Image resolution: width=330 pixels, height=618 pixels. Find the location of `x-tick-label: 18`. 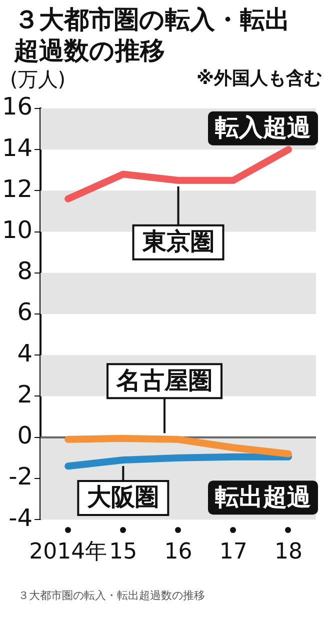

x-tick-label: 18 is located at coordinates (288, 552).